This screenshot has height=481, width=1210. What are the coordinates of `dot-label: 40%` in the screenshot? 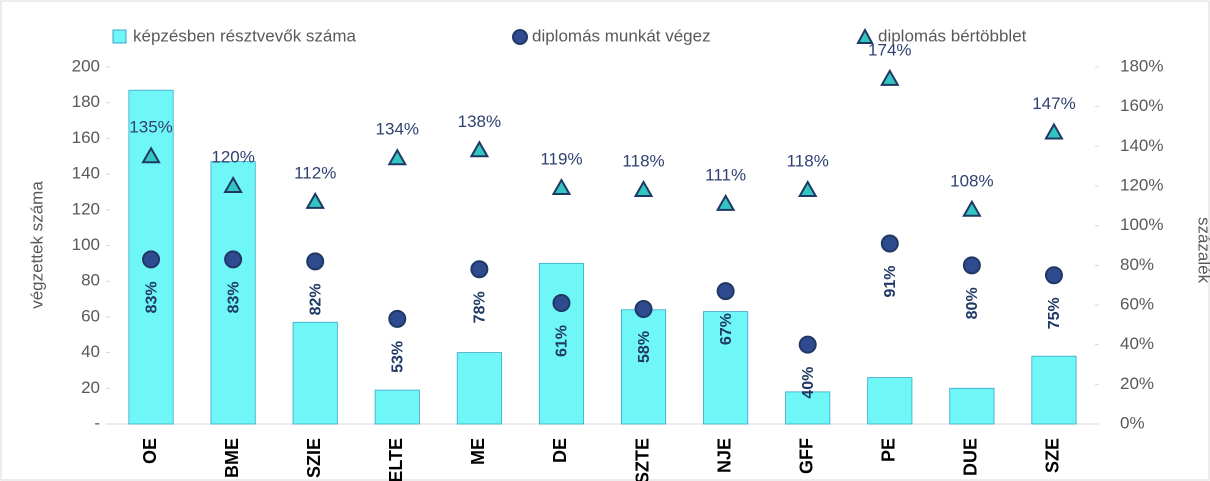 It's located at (808, 383).